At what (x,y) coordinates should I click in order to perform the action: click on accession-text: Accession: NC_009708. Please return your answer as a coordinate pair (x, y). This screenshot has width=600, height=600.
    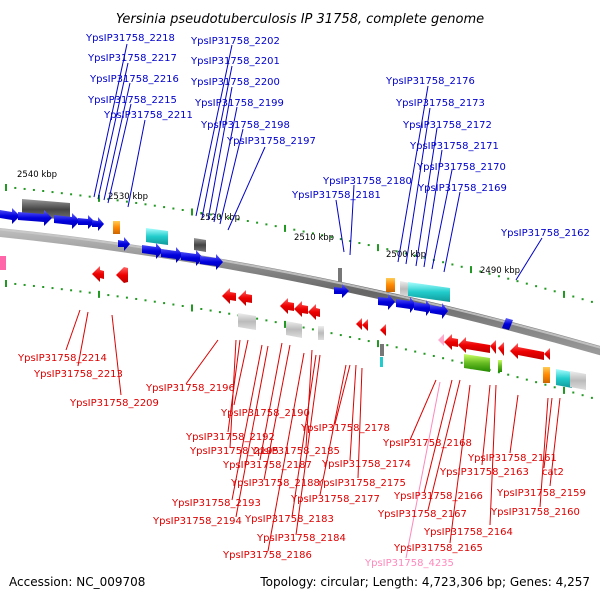
    Looking at the image, I should click on (77, 582).